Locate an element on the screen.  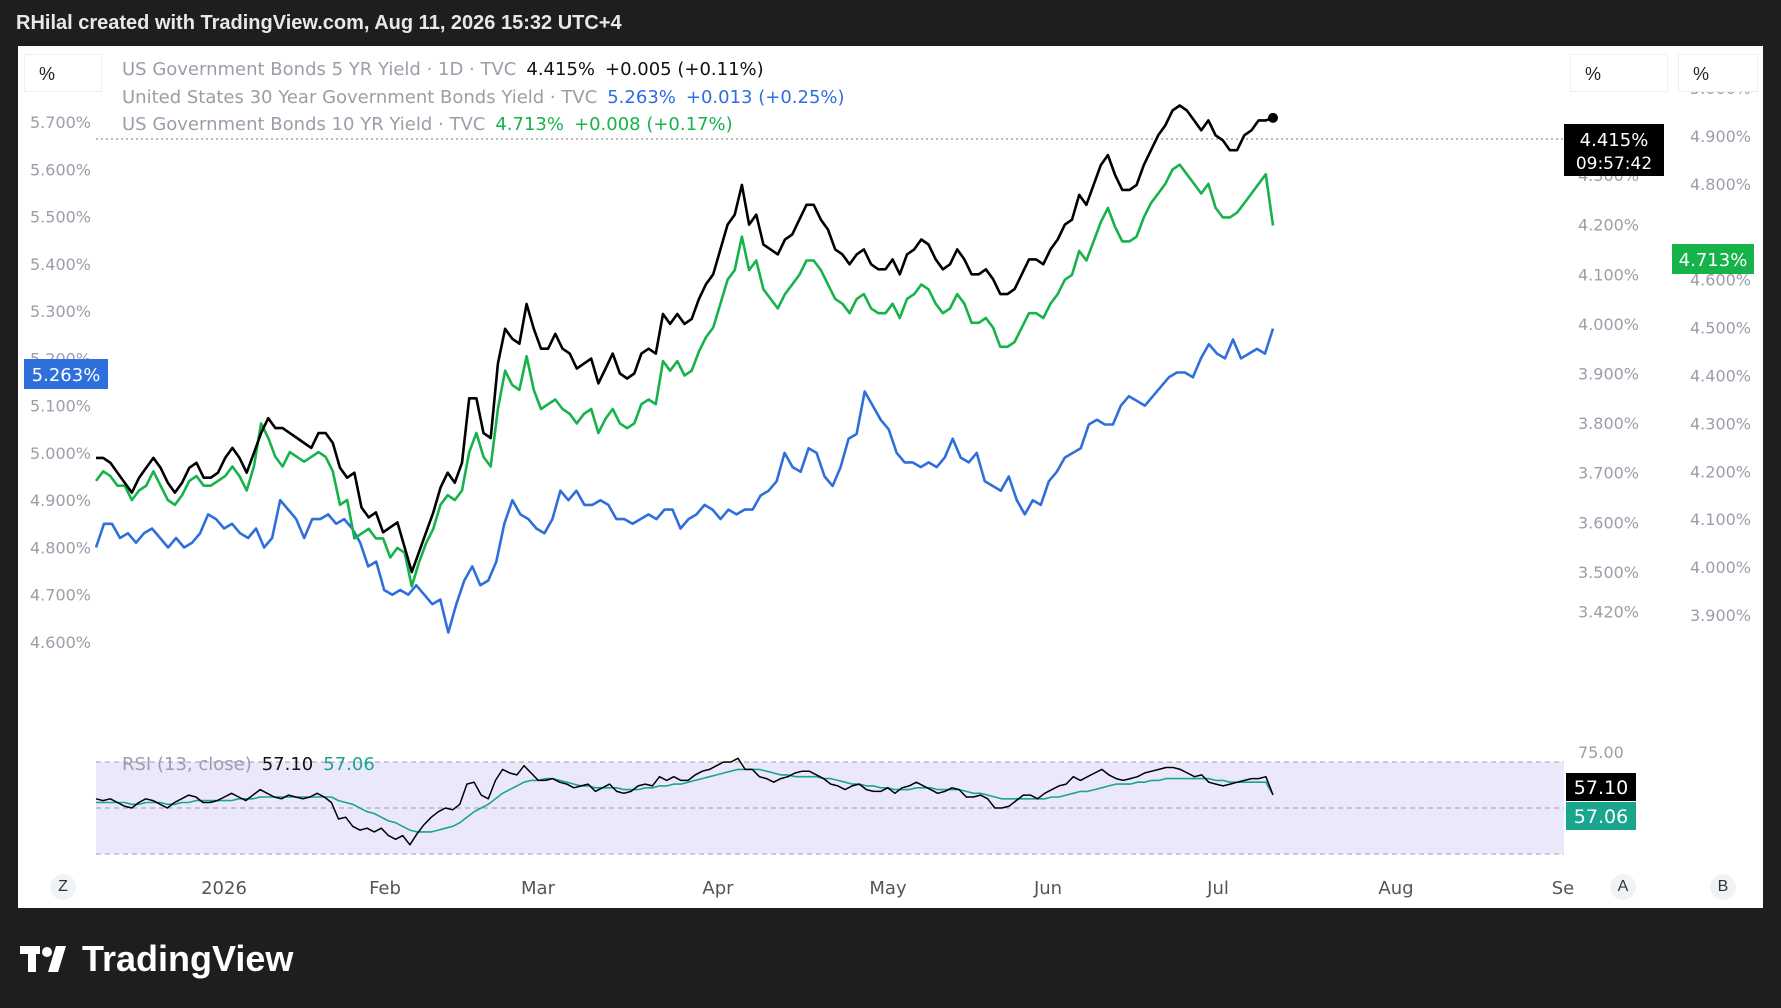
y-tick-right1-4: 3.900% is located at coordinates (1608, 374).